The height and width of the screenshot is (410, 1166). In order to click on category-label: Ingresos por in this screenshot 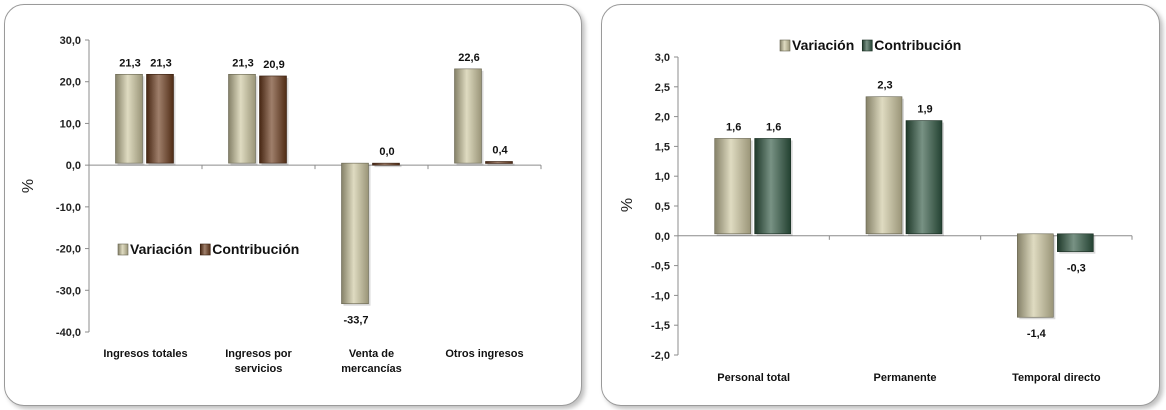, I will do `click(258, 354)`.